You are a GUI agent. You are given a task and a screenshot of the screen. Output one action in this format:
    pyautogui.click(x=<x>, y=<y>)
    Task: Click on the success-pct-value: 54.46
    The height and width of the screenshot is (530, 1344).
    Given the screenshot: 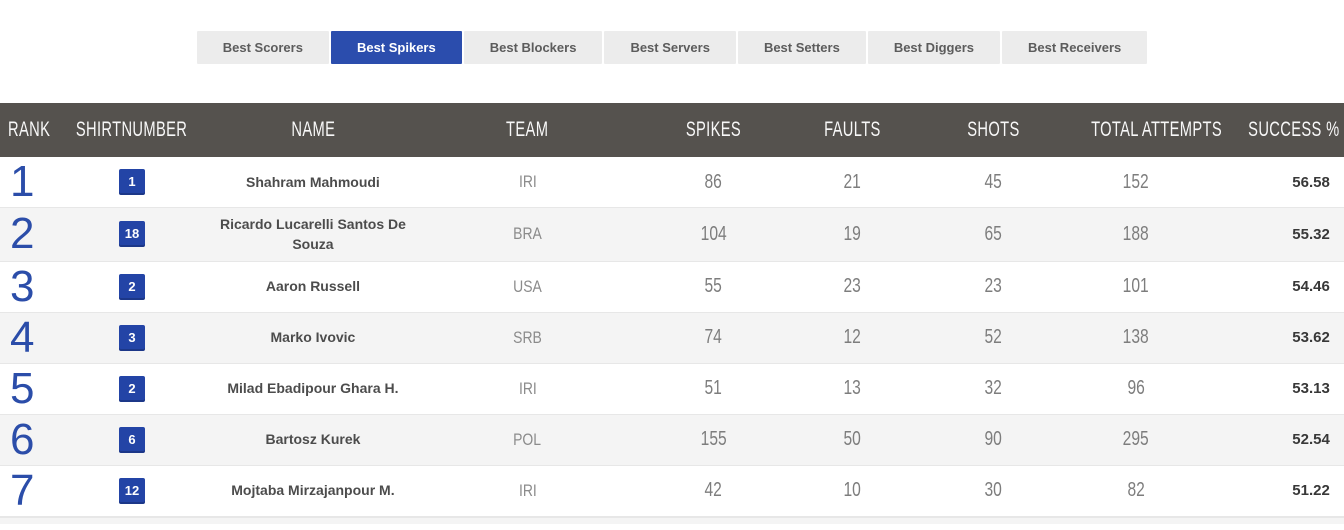 What is the action you would take?
    pyautogui.click(x=1311, y=287)
    